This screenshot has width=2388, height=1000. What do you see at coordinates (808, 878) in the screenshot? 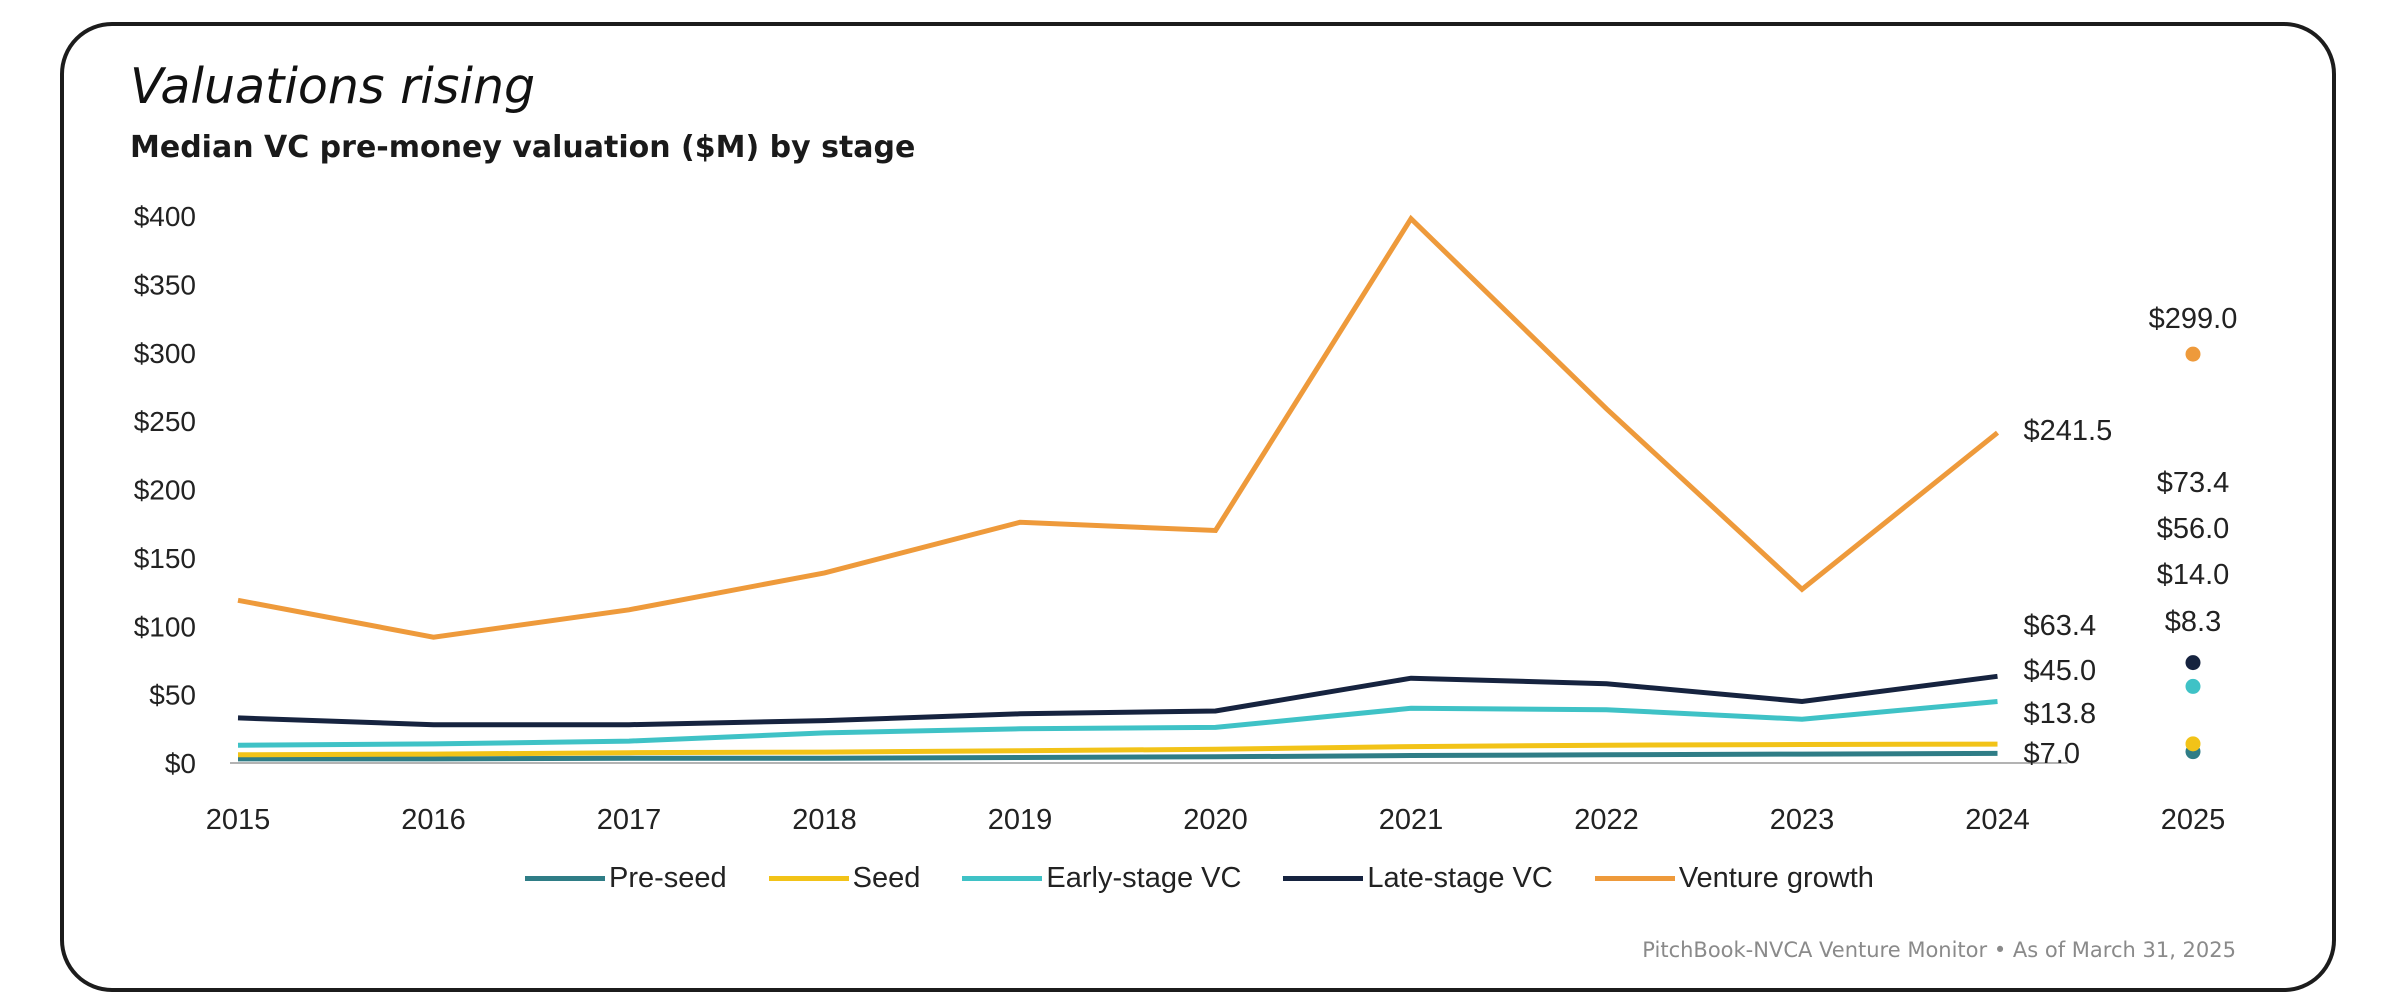
I see `legend-swatch-seed` at bounding box center [808, 878].